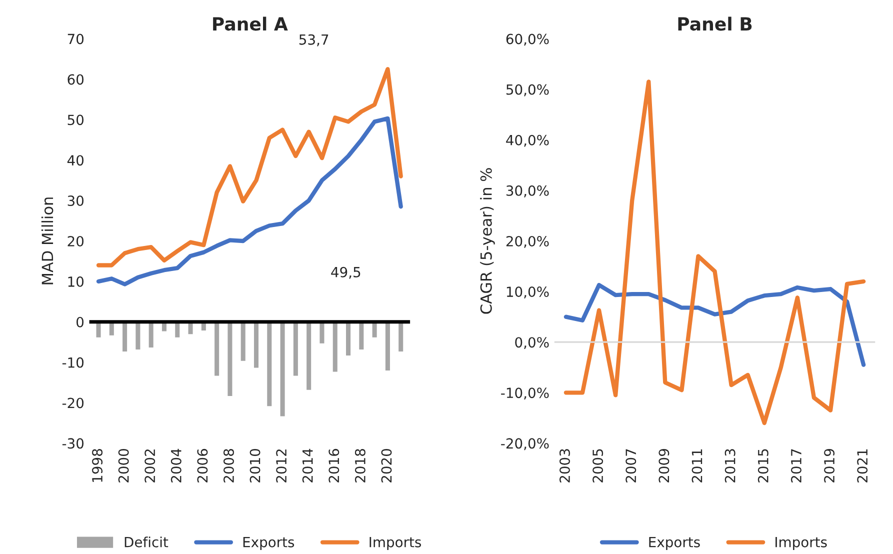 The height and width of the screenshot is (554, 893). What do you see at coordinates (862, 465) in the screenshot?
I see `x-tick-label: 2021` at bounding box center [862, 465].